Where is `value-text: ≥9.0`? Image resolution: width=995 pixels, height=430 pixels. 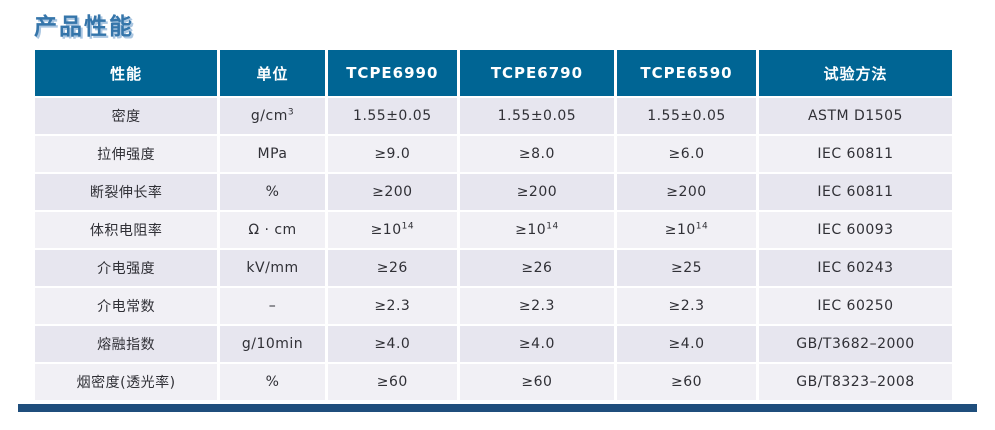 value-text: ≥9.0 is located at coordinates (392, 154).